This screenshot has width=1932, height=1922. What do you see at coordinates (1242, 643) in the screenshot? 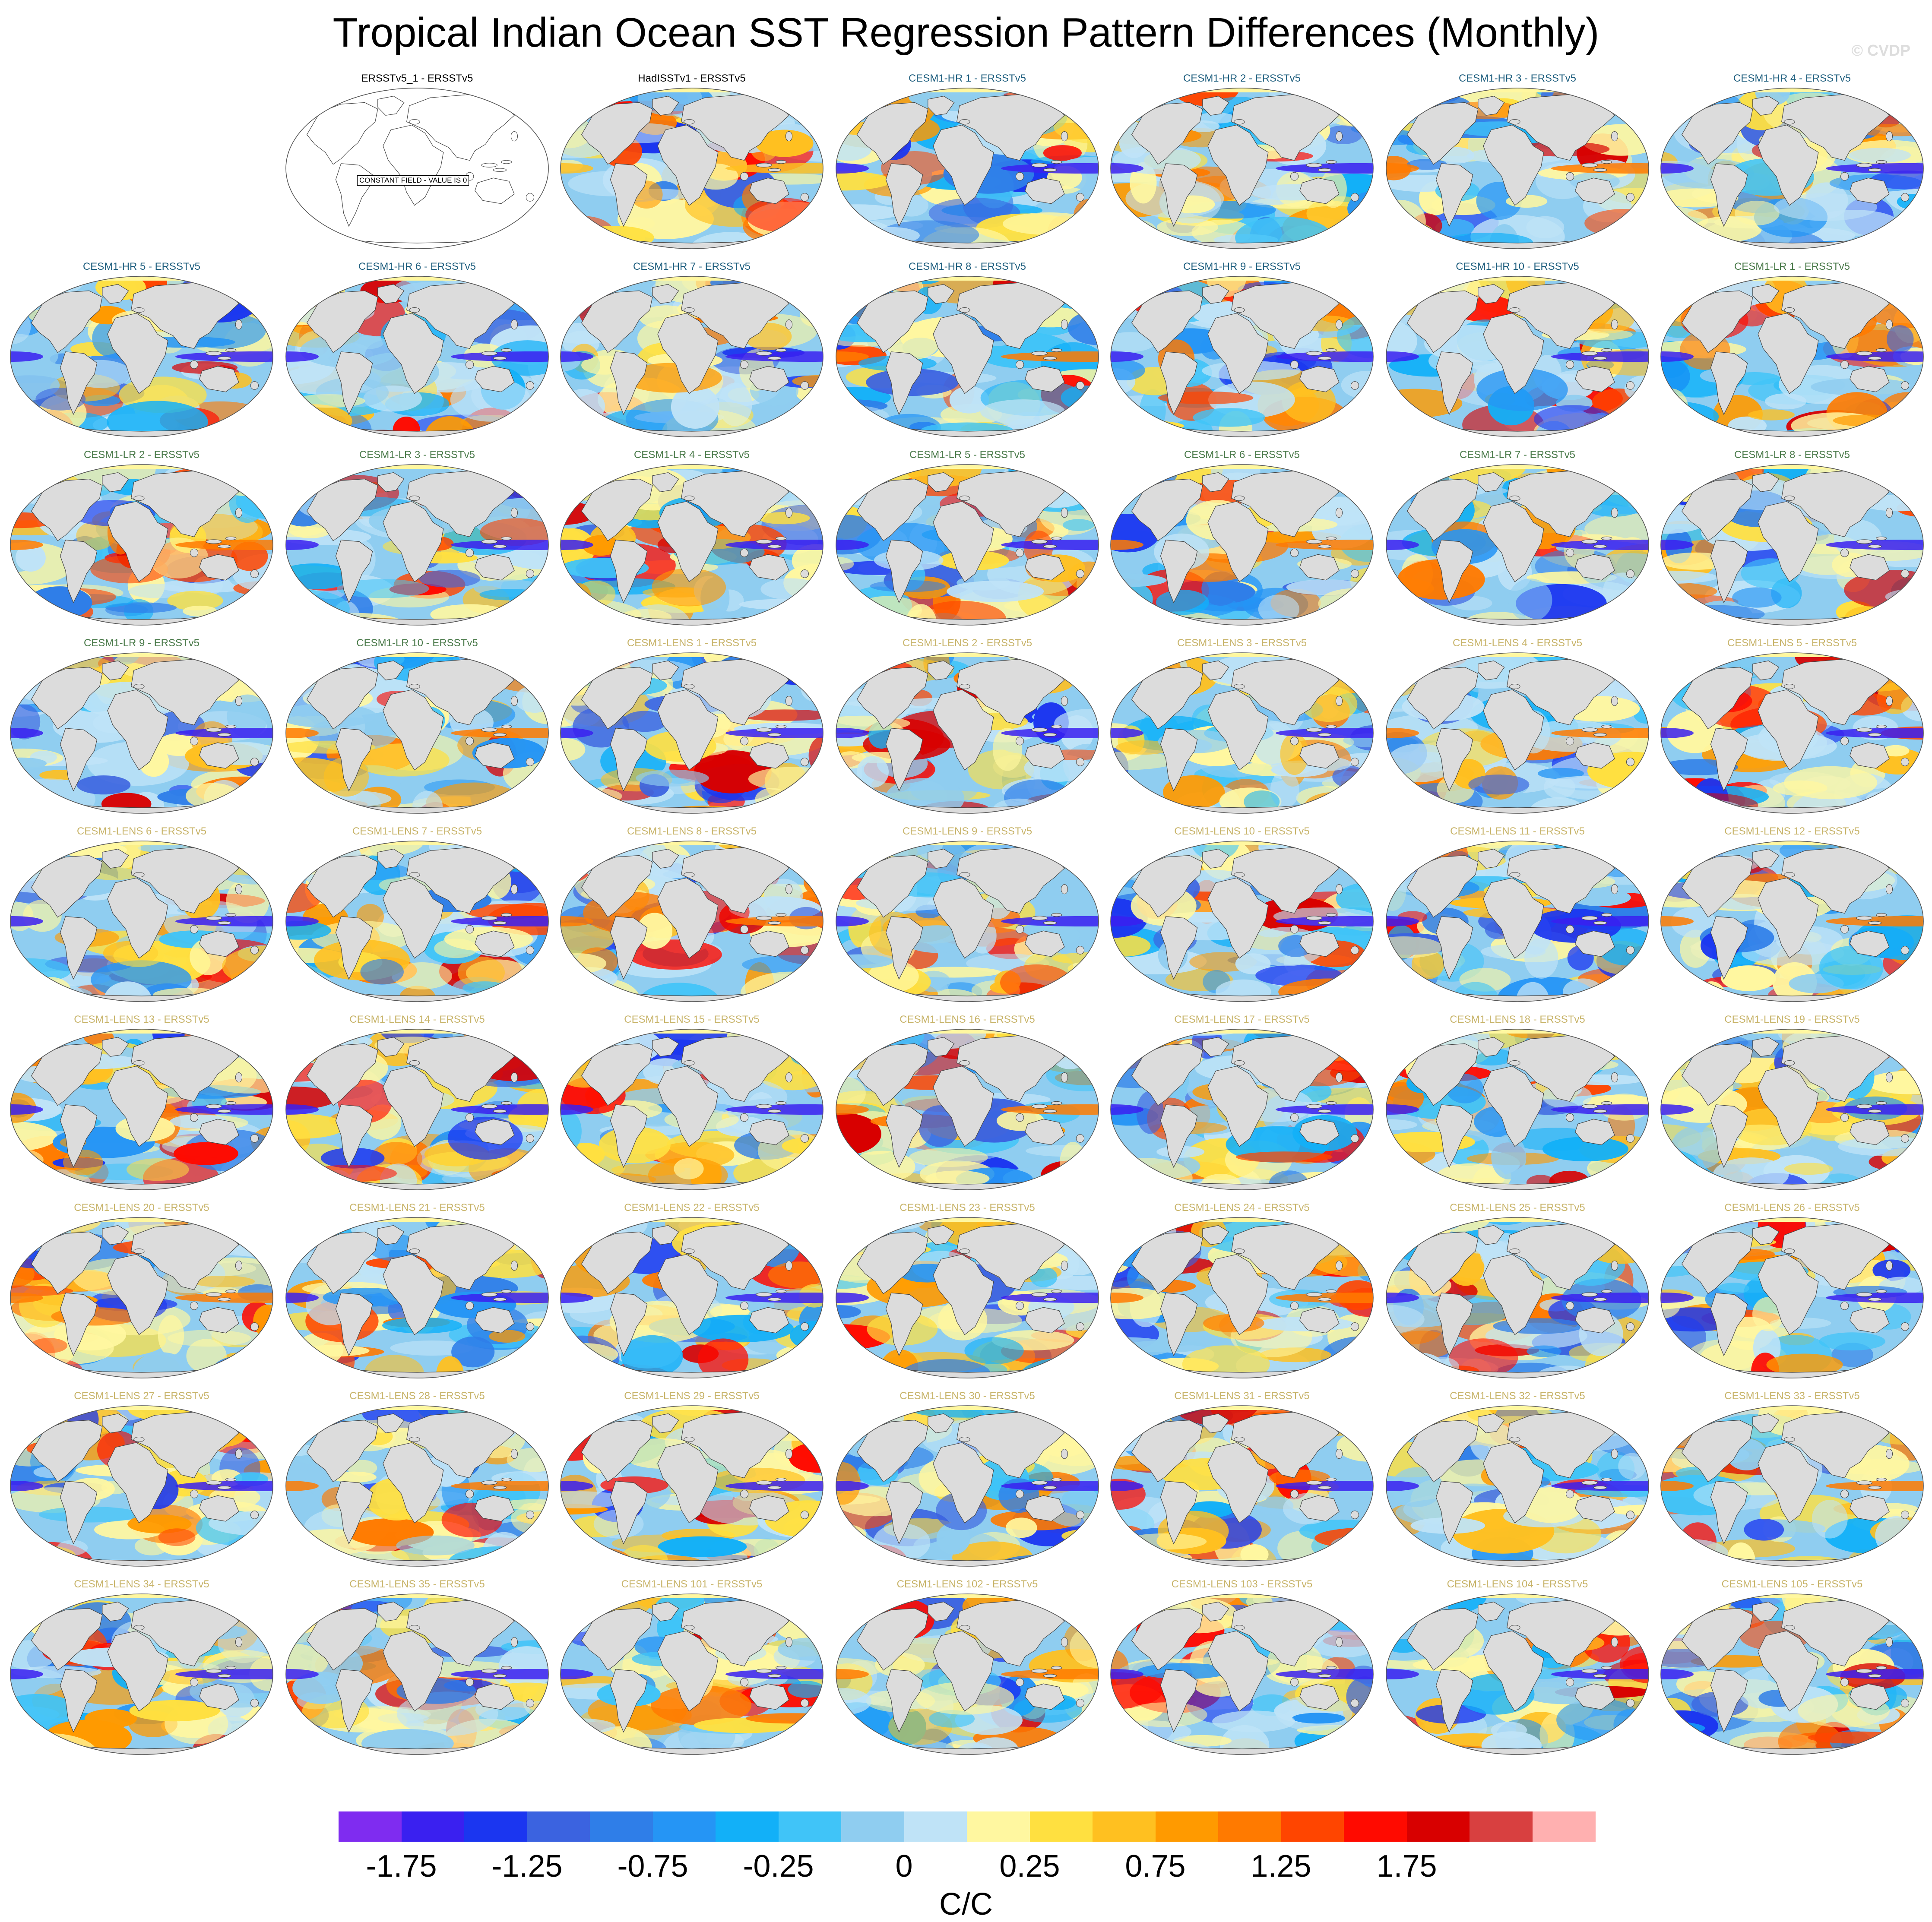
I see `panel-title: CESM1-LENS 3 - ERSSTv5` at bounding box center [1242, 643].